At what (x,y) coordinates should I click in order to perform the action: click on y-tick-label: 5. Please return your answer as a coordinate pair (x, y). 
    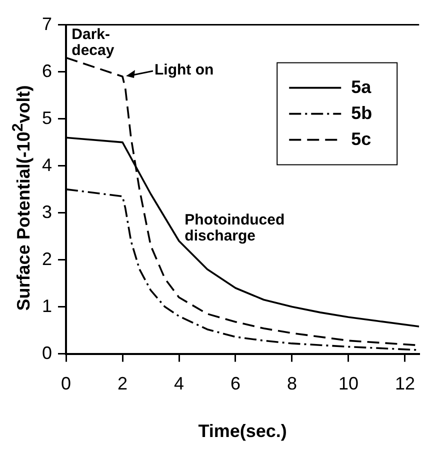
    Looking at the image, I should click on (47, 118).